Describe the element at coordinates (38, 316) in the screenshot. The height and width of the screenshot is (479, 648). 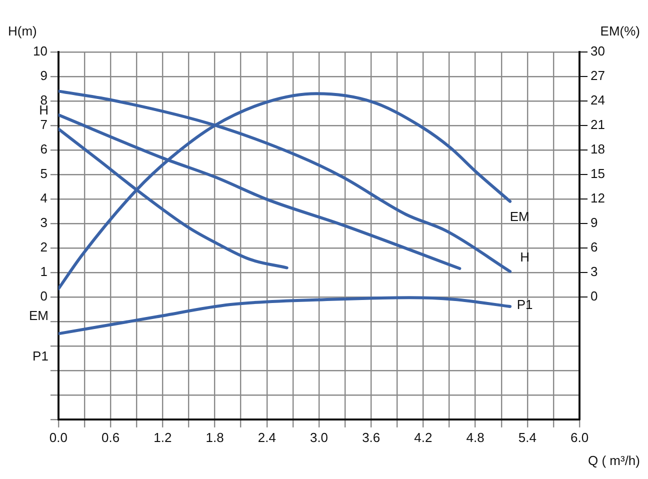
I see `text: EM` at that location.